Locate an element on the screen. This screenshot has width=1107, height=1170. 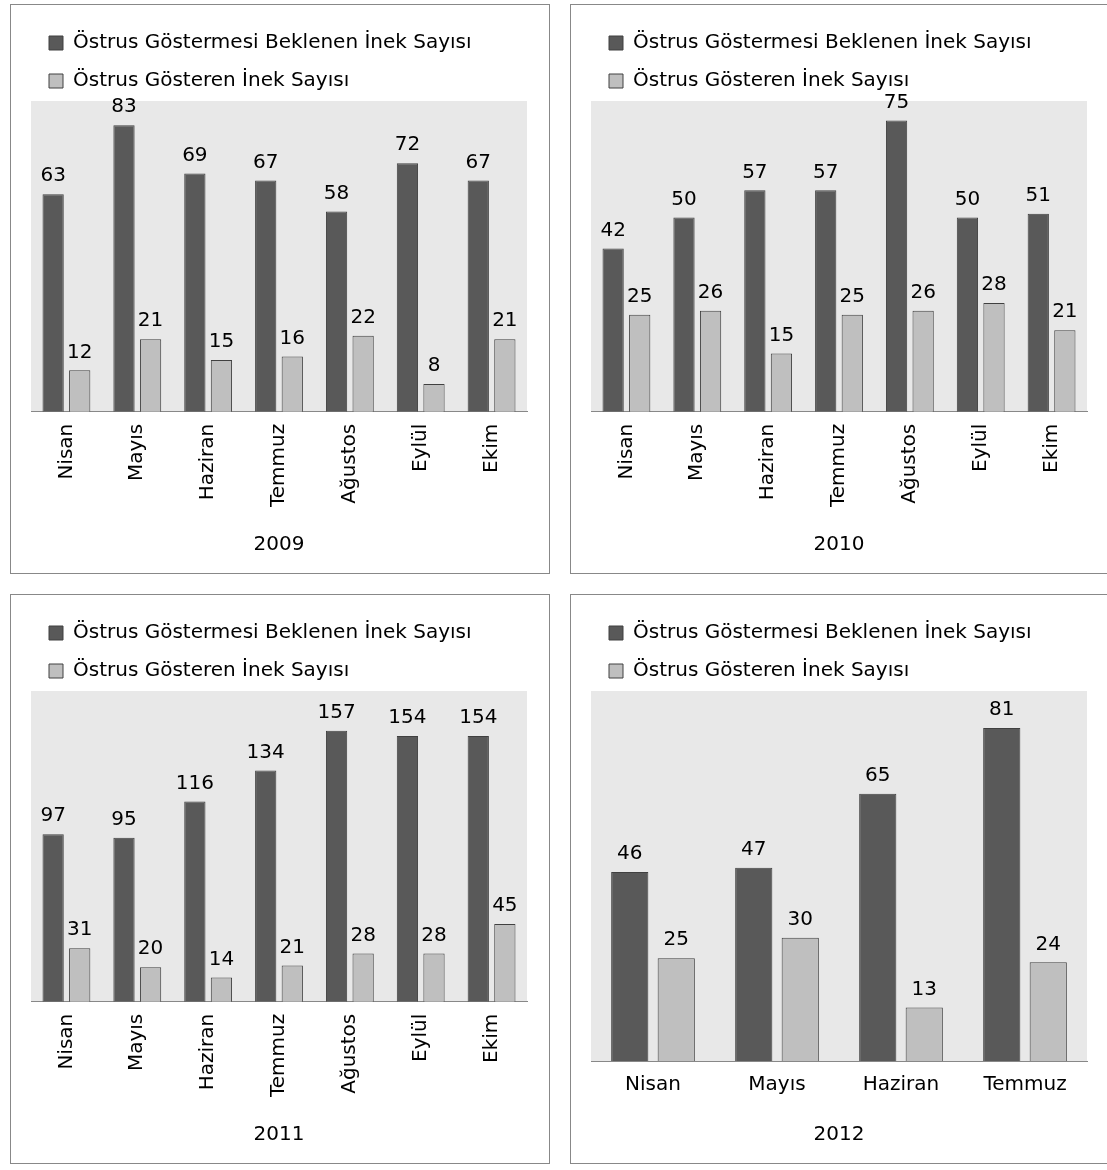
data-label: 45 is located at coordinates (505, 904).